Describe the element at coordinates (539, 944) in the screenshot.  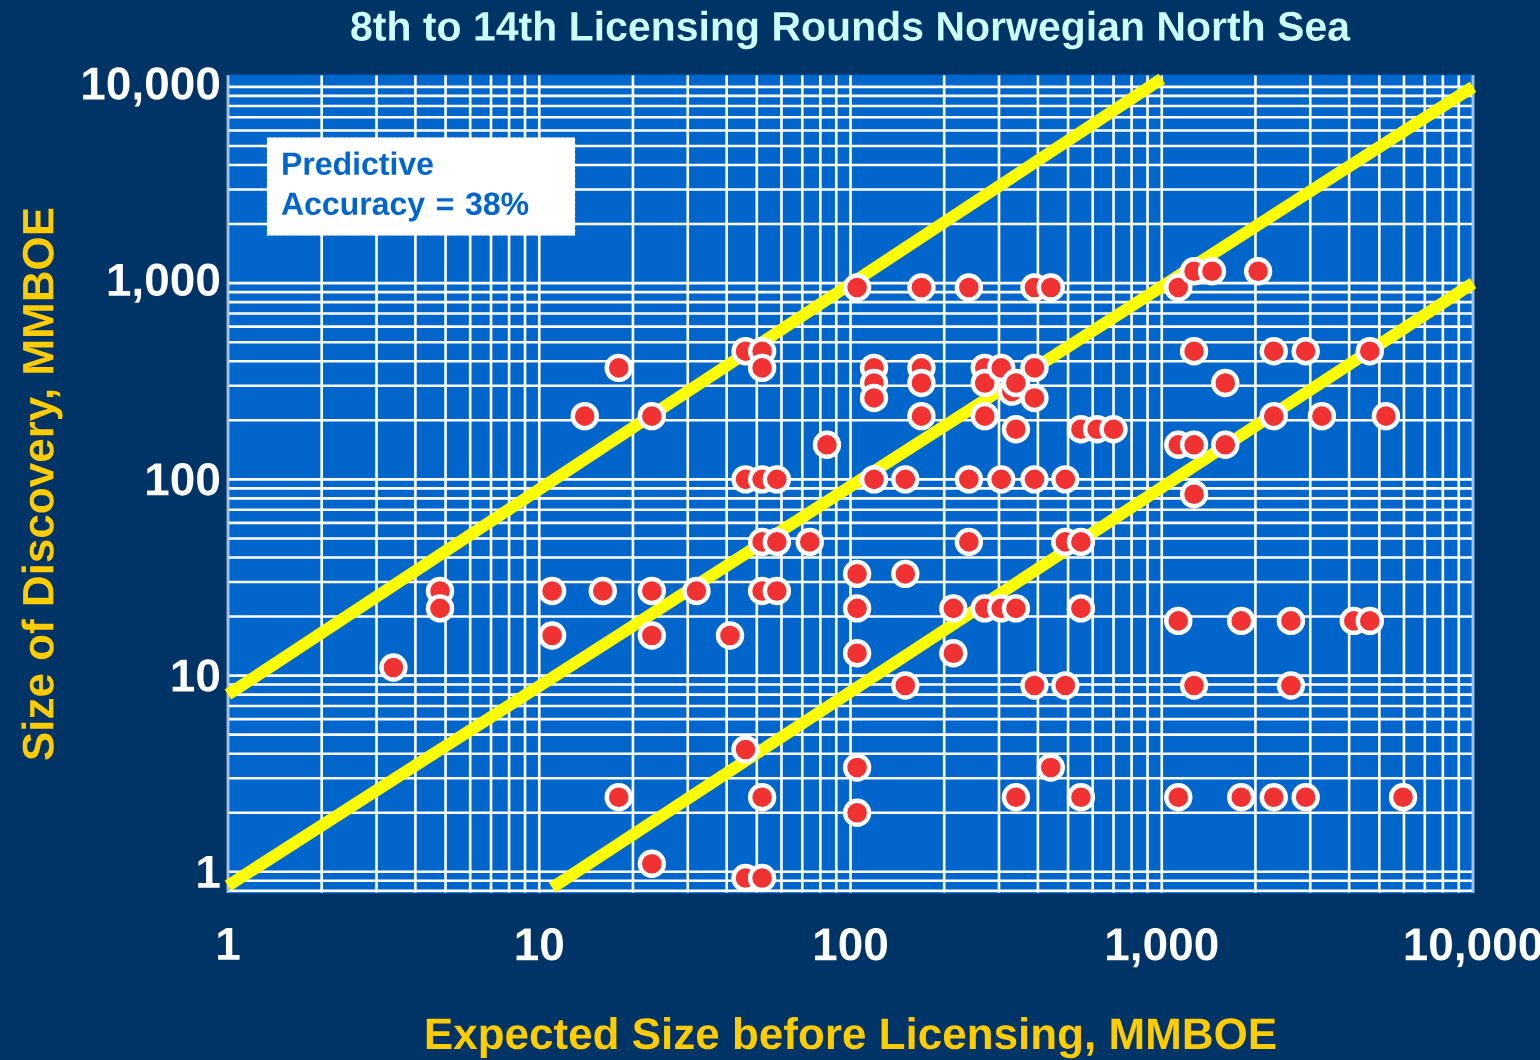
I see `x-tick-label: 10` at that location.